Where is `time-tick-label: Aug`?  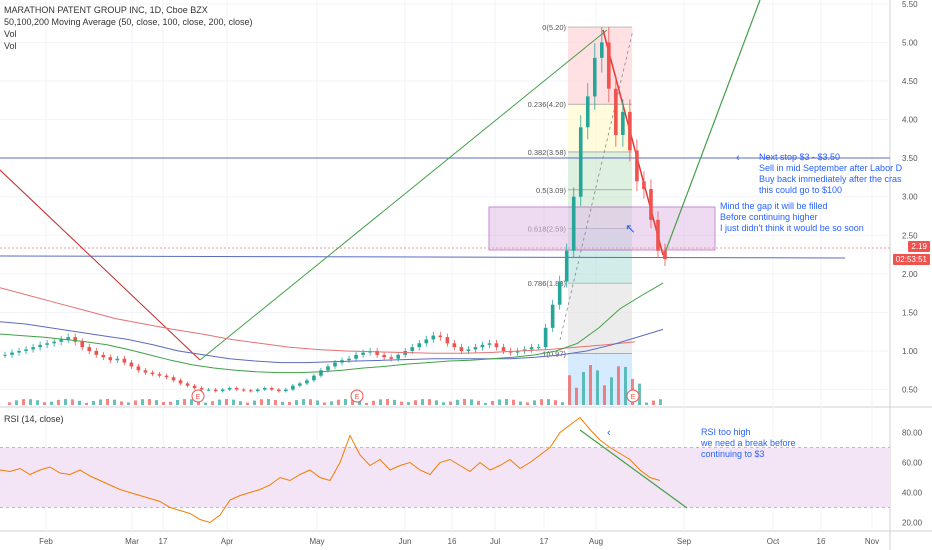
time-tick-label: Aug is located at coordinates (596, 541).